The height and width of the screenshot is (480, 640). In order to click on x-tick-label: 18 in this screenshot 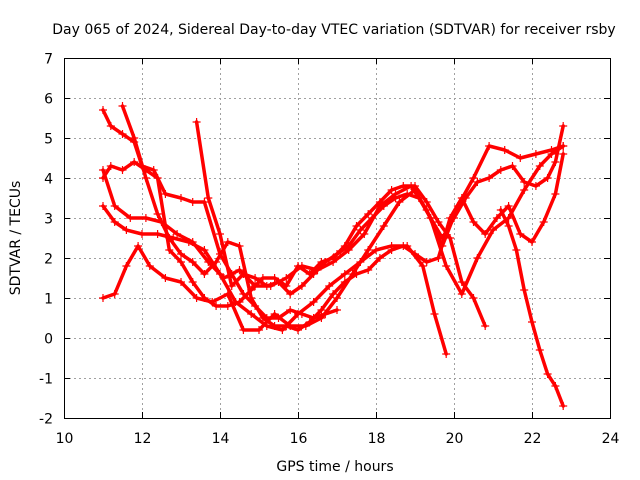, I will do `click(377, 439)`.